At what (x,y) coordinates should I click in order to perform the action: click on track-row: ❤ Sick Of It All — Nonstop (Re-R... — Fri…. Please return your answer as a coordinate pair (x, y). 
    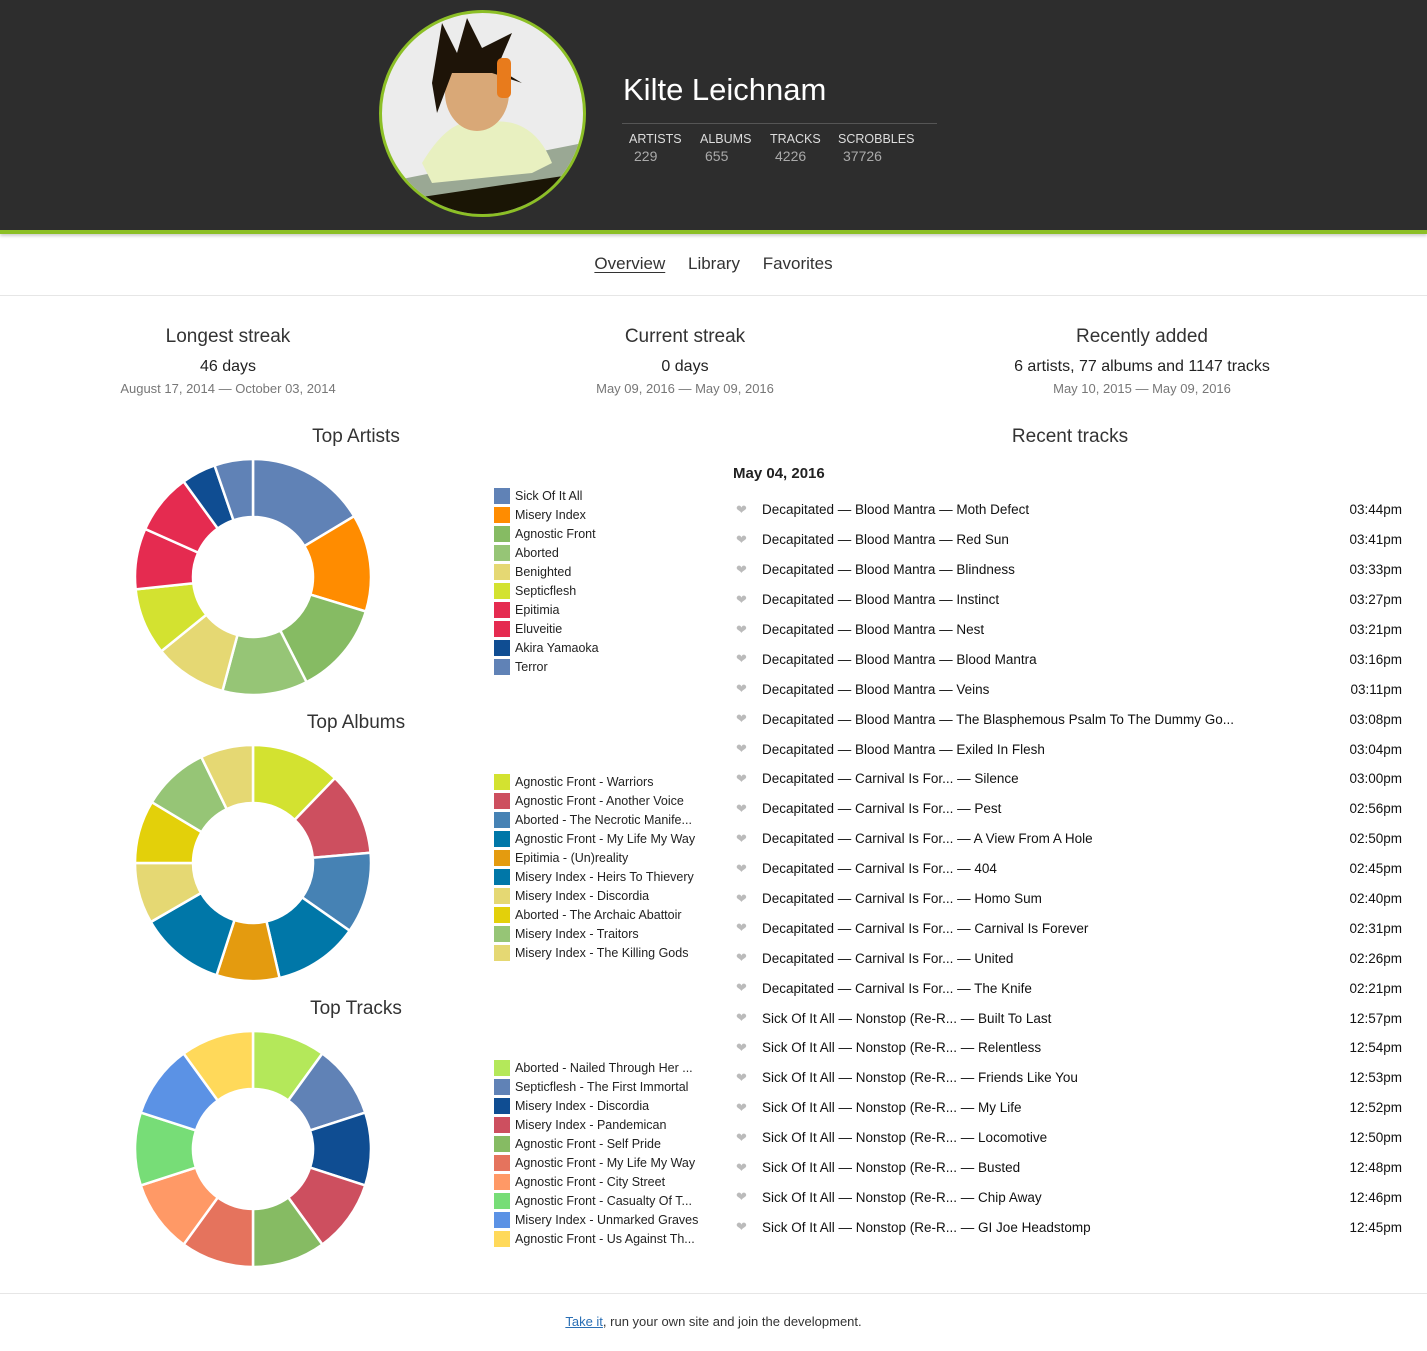
    Looking at the image, I should click on (1069, 1078).